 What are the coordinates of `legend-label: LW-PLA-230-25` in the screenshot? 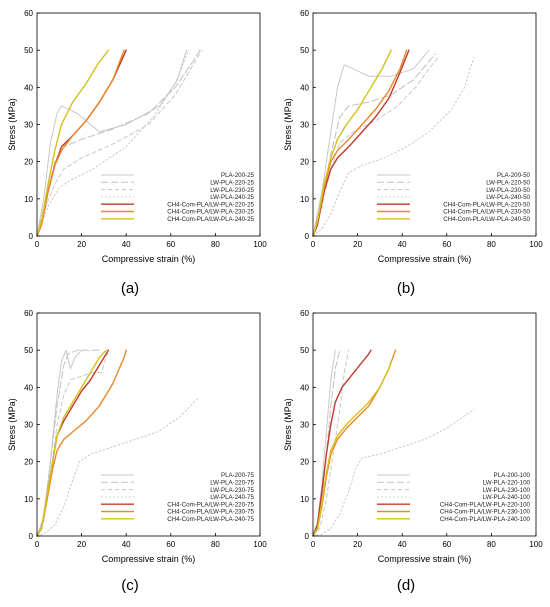 It's located at (232, 190).